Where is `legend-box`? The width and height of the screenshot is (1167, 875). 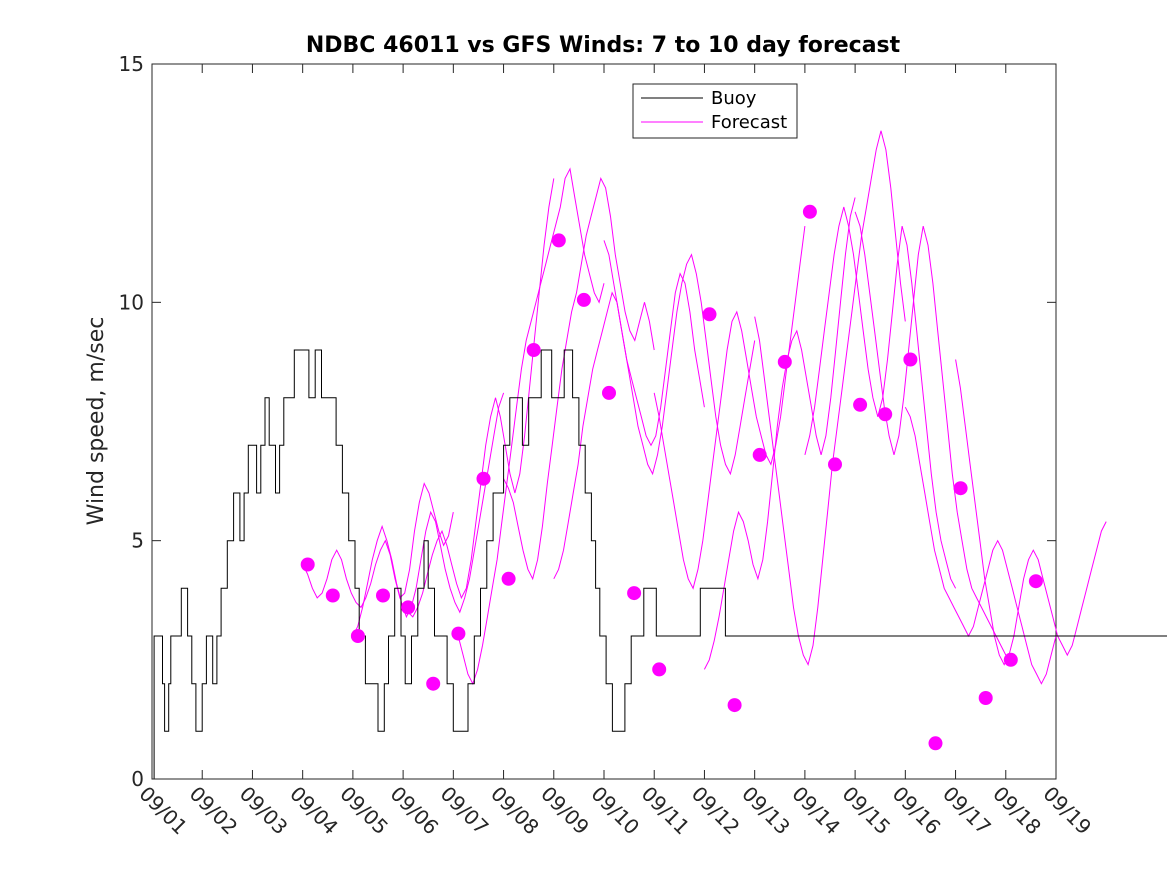 legend-box is located at coordinates (715, 111).